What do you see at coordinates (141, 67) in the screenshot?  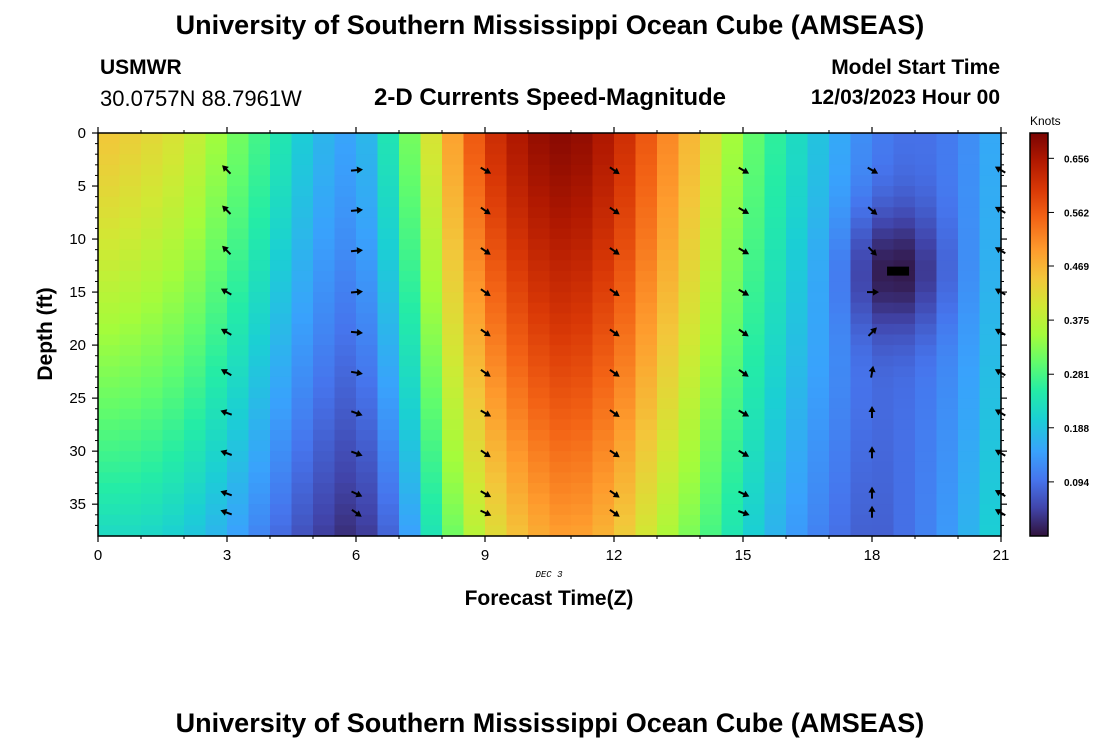 I see `station-id: USMWR` at bounding box center [141, 67].